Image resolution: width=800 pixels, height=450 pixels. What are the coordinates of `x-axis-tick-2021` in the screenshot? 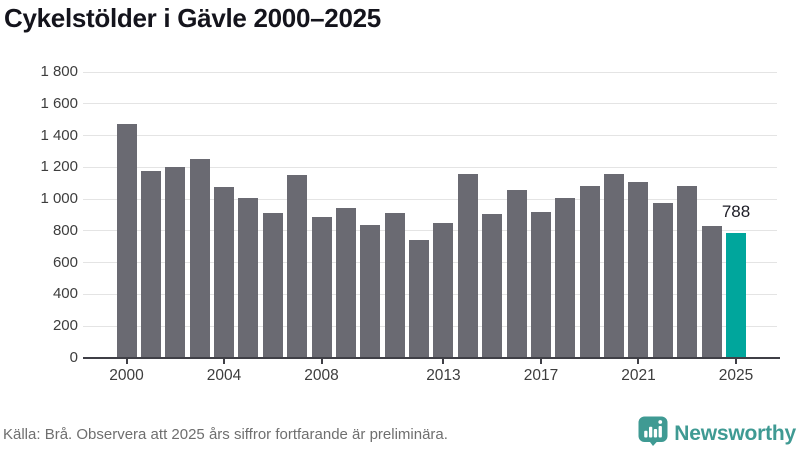 It's located at (638, 361).